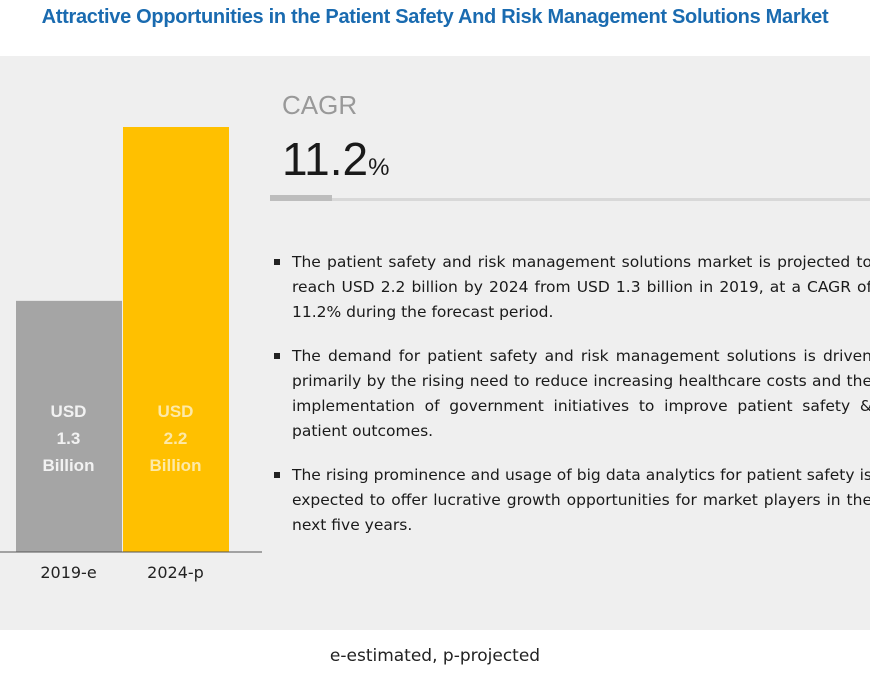  Describe the element at coordinates (435, 656) in the screenshot. I see `footnote: e-estimated, p-projected` at that location.